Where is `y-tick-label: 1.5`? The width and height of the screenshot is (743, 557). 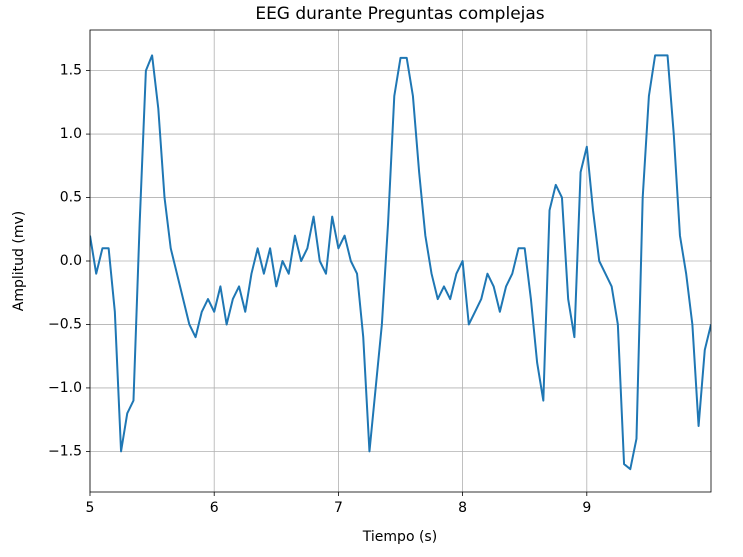
y-tick-label: 1.5 is located at coordinates (71, 71).